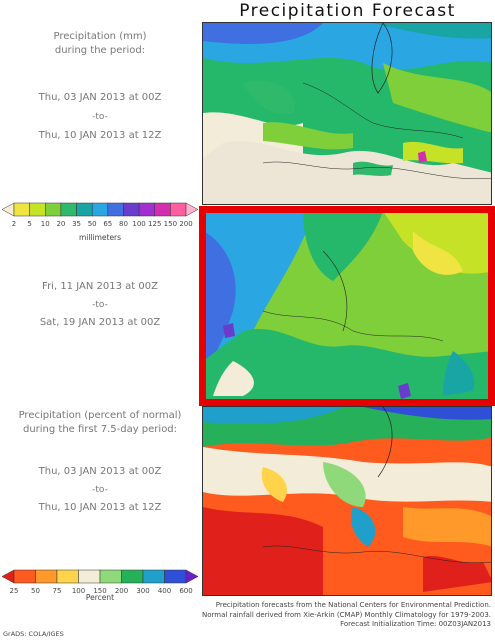 The height and width of the screenshot is (640, 495). Describe the element at coordinates (78, 591) in the screenshot. I see `colorbar-pct-tick-label: 100` at that location.